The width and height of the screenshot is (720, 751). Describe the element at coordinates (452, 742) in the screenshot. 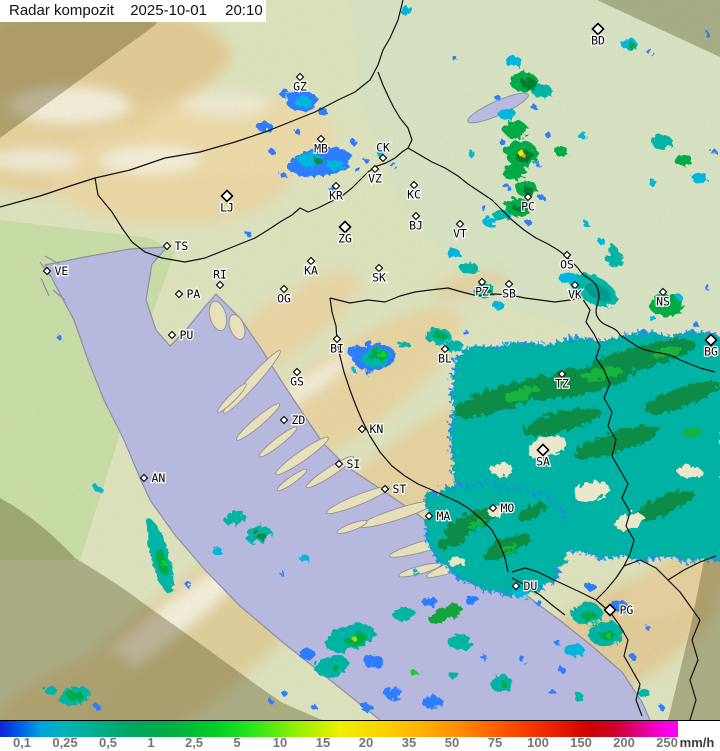

I see `legend-value-50: 50` at that location.